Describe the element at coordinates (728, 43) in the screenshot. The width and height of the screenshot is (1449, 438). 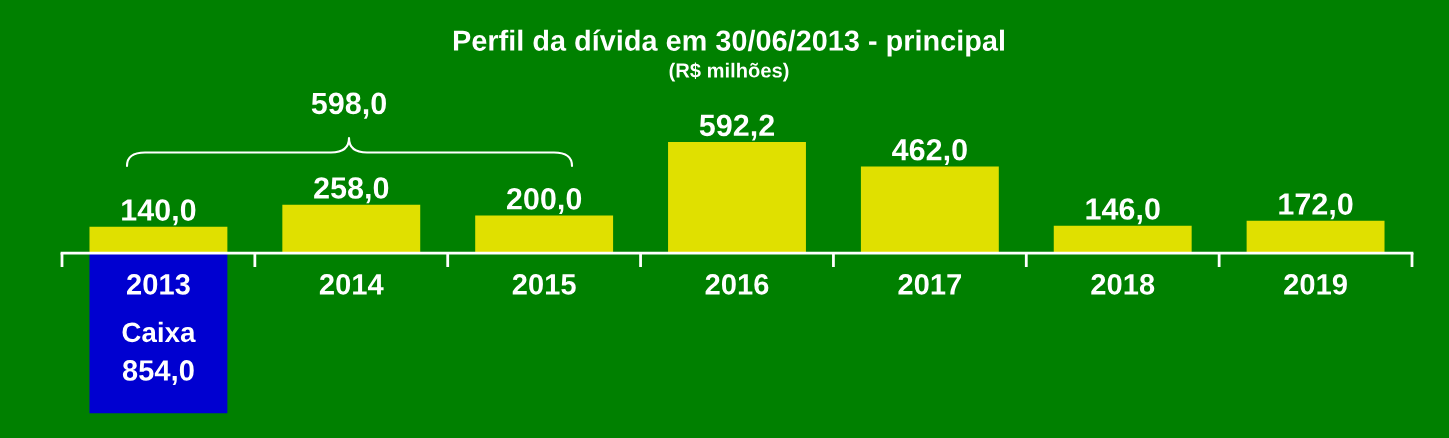
I see `chart-title: Perfil da dívida em 30/06/2013 - principal` at that location.